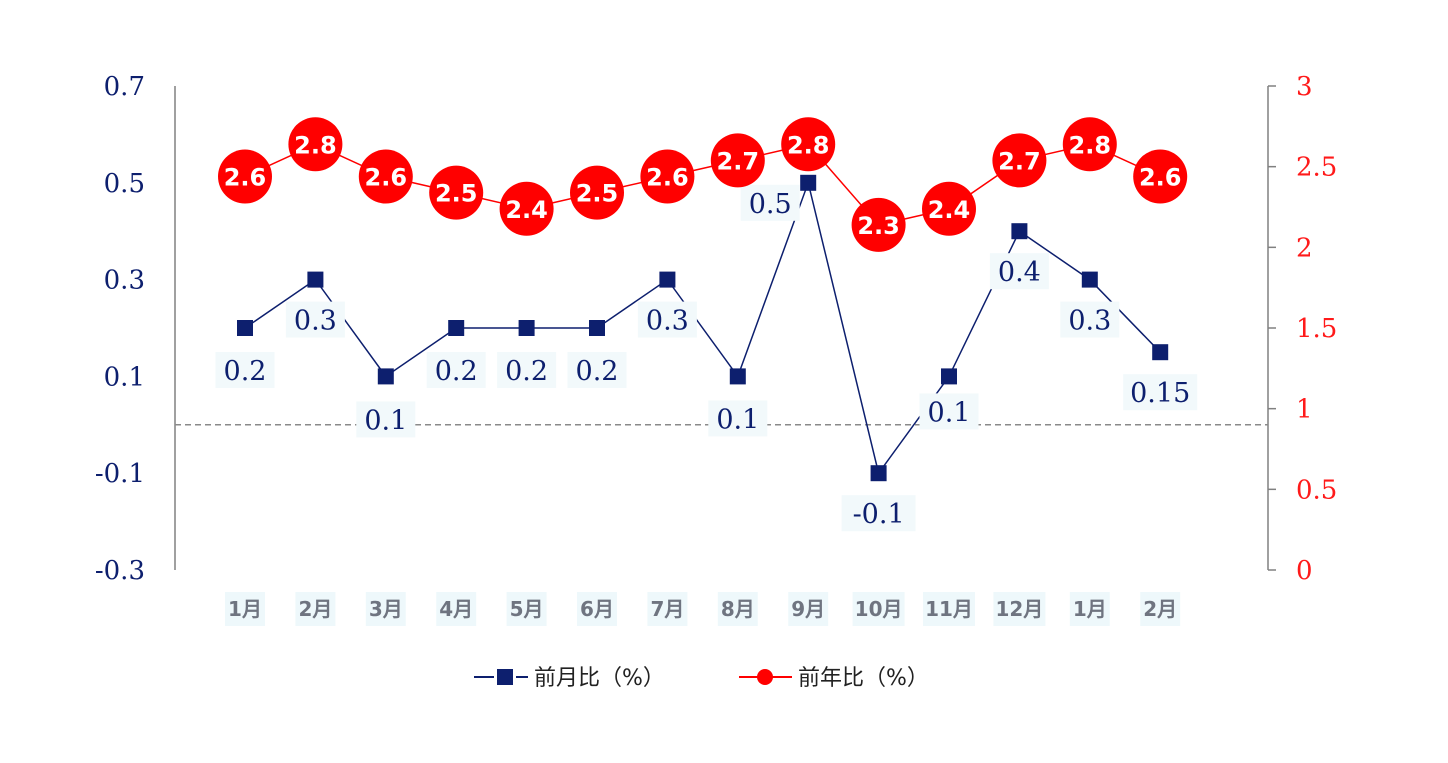 The width and height of the screenshot is (1448, 763). What do you see at coordinates (120, 474) in the screenshot?
I see `left-tick-label: -0.1` at bounding box center [120, 474].